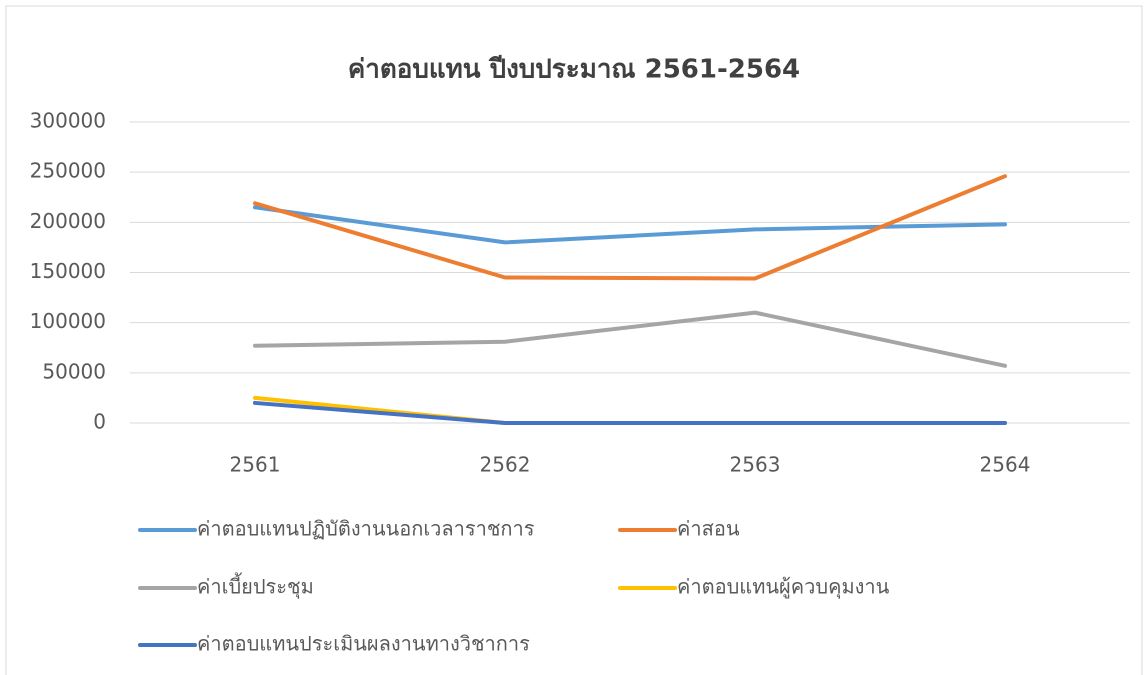  I want to click on legend-label: ค่าเบี้ยประชุม, so click(255, 586).